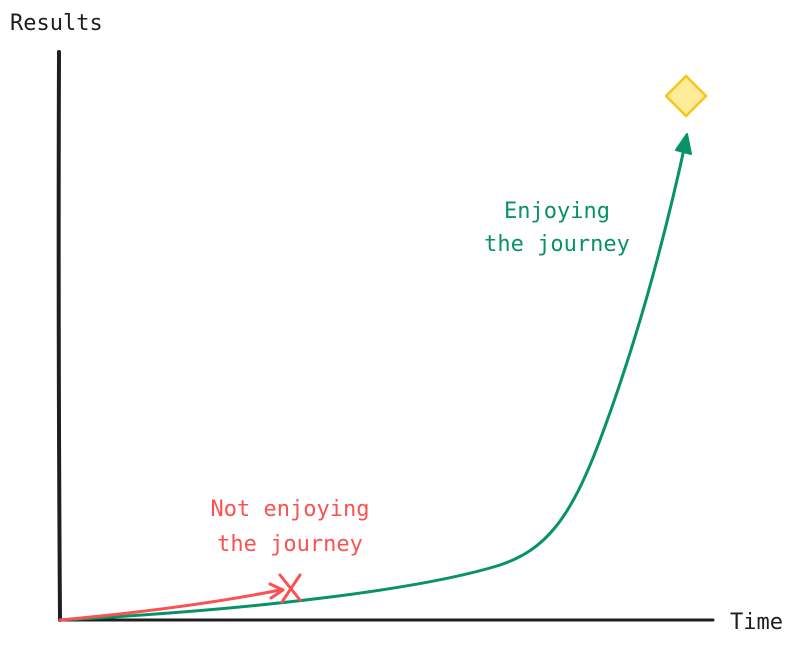  What do you see at coordinates (290, 527) in the screenshot?
I see `failure-annotation: Not enjoying the journey` at bounding box center [290, 527].